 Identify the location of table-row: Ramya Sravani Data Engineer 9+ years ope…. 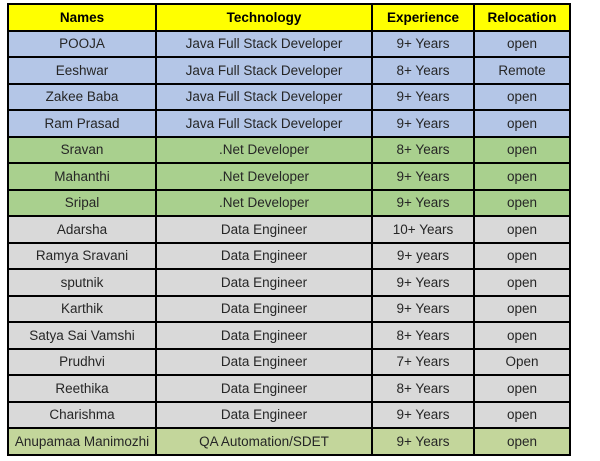
(289, 255).